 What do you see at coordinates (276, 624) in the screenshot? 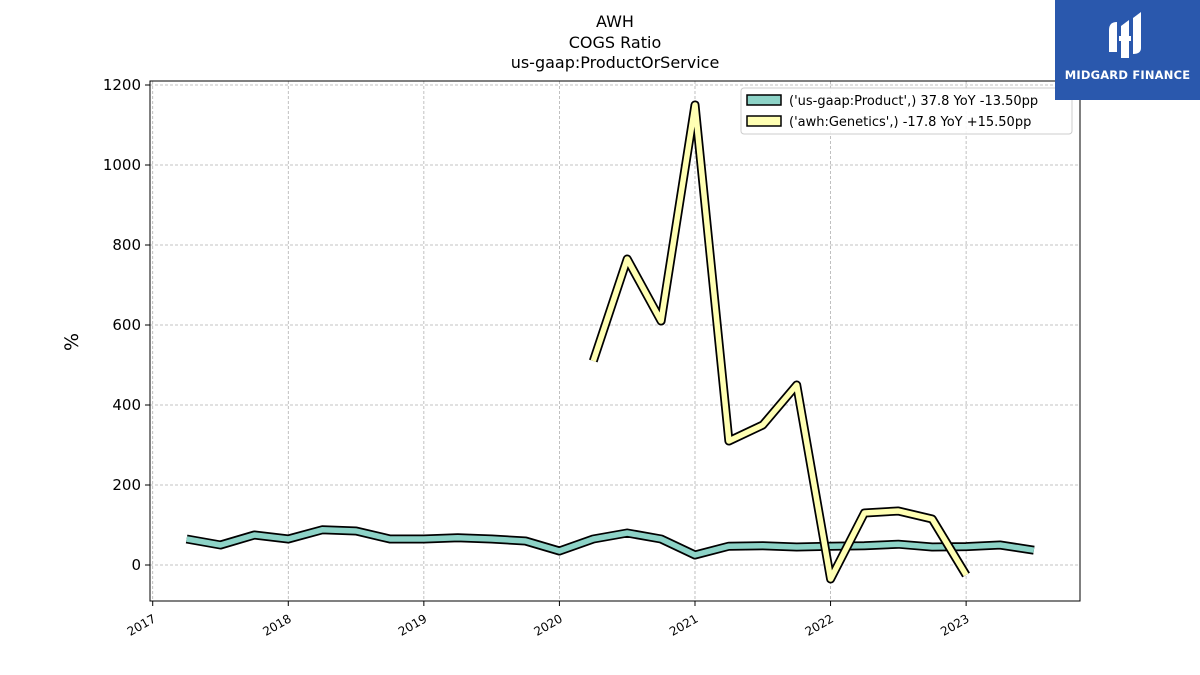
I see `x-tick-label: 2018` at bounding box center [276, 624].